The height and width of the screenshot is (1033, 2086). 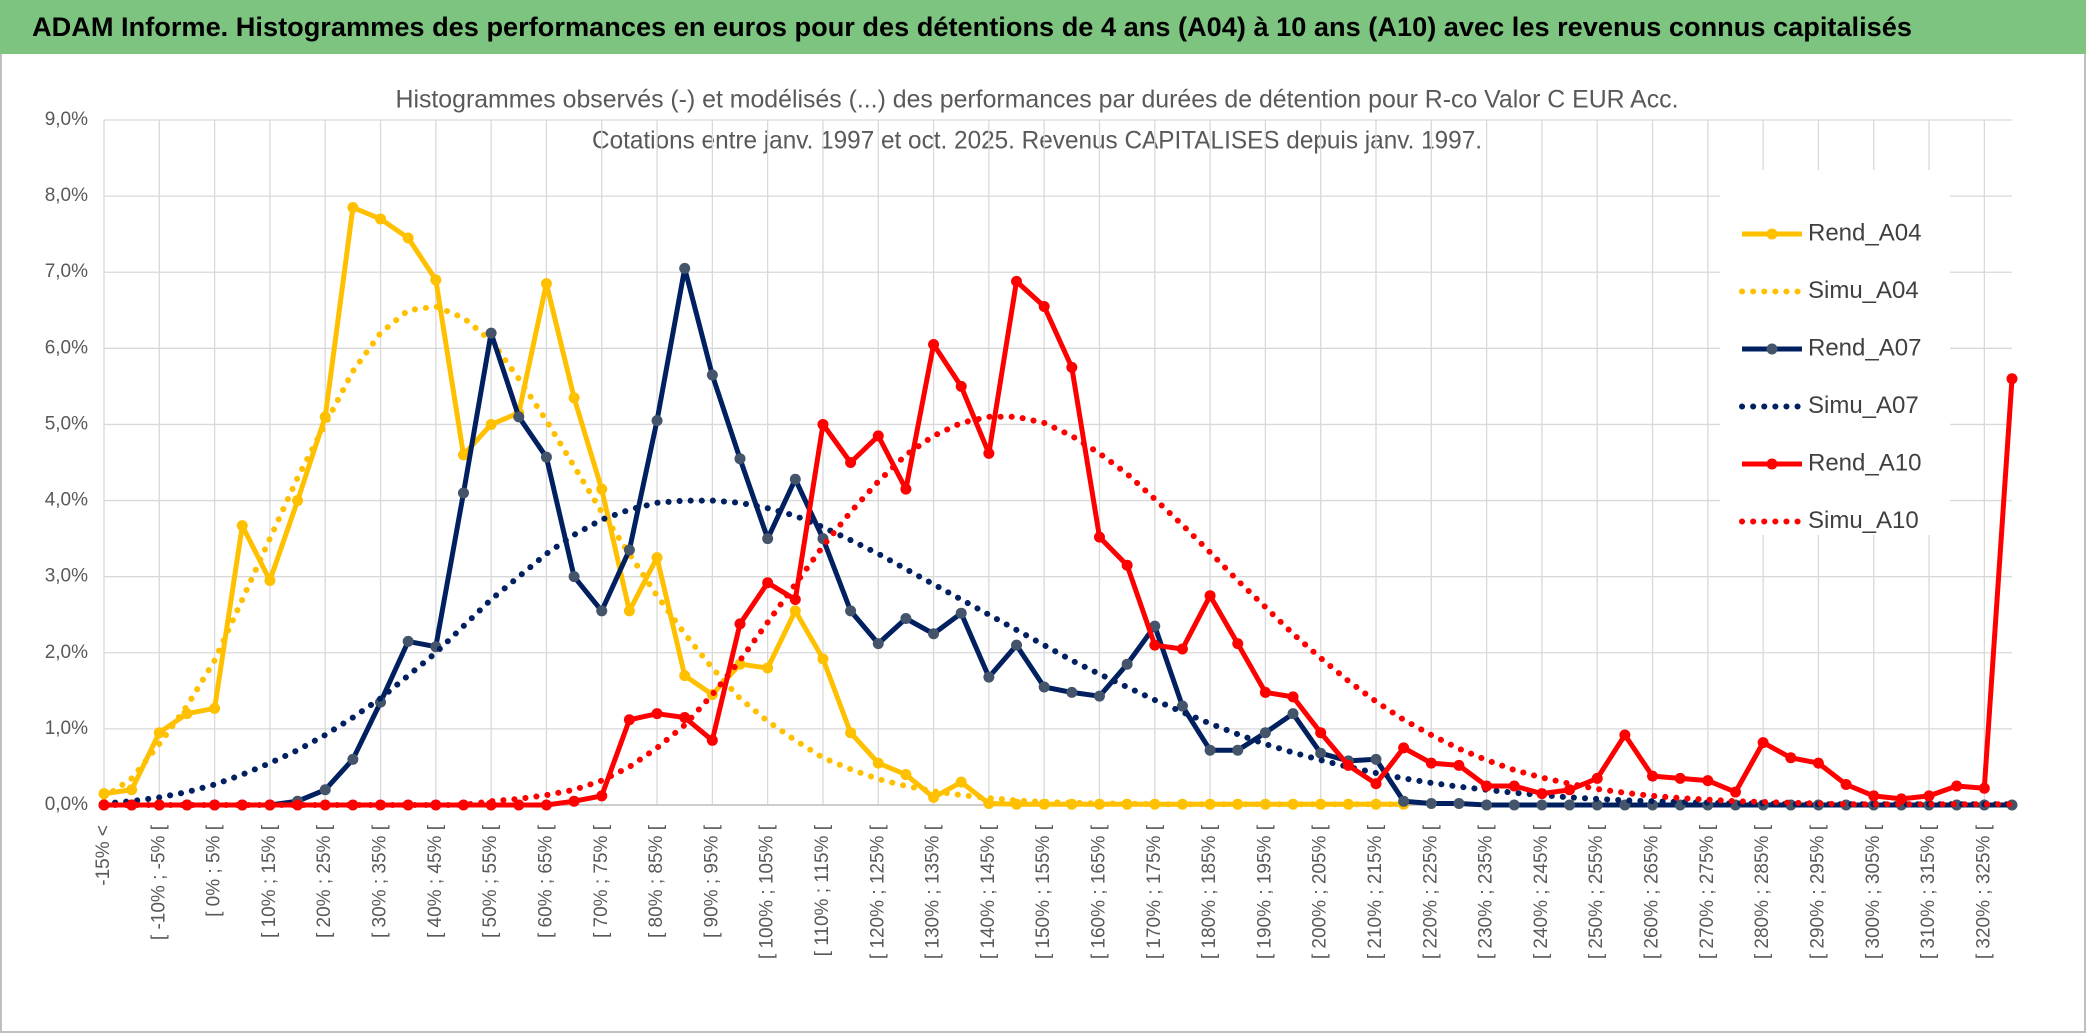 I want to click on x-tick-label: [ 270% ; 275% [, so click(x=1707, y=891).